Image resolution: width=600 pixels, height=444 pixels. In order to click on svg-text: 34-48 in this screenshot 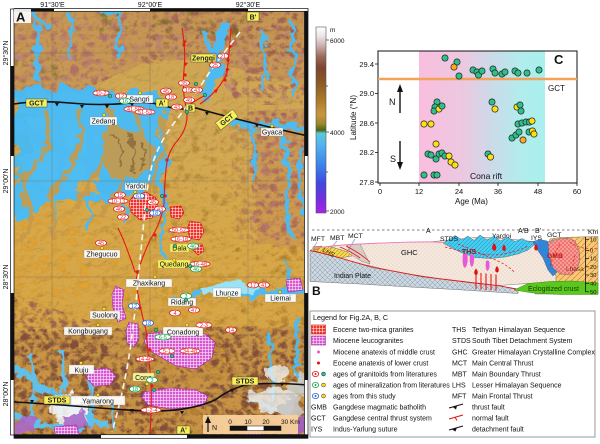, I will do `click(190, 352)`.